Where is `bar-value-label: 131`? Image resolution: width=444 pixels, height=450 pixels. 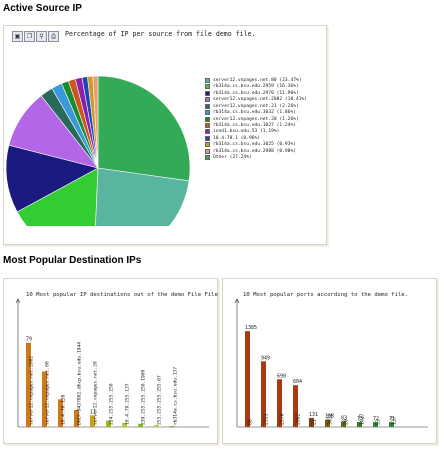
bar-value-label: 131 is located at coordinates (313, 415).